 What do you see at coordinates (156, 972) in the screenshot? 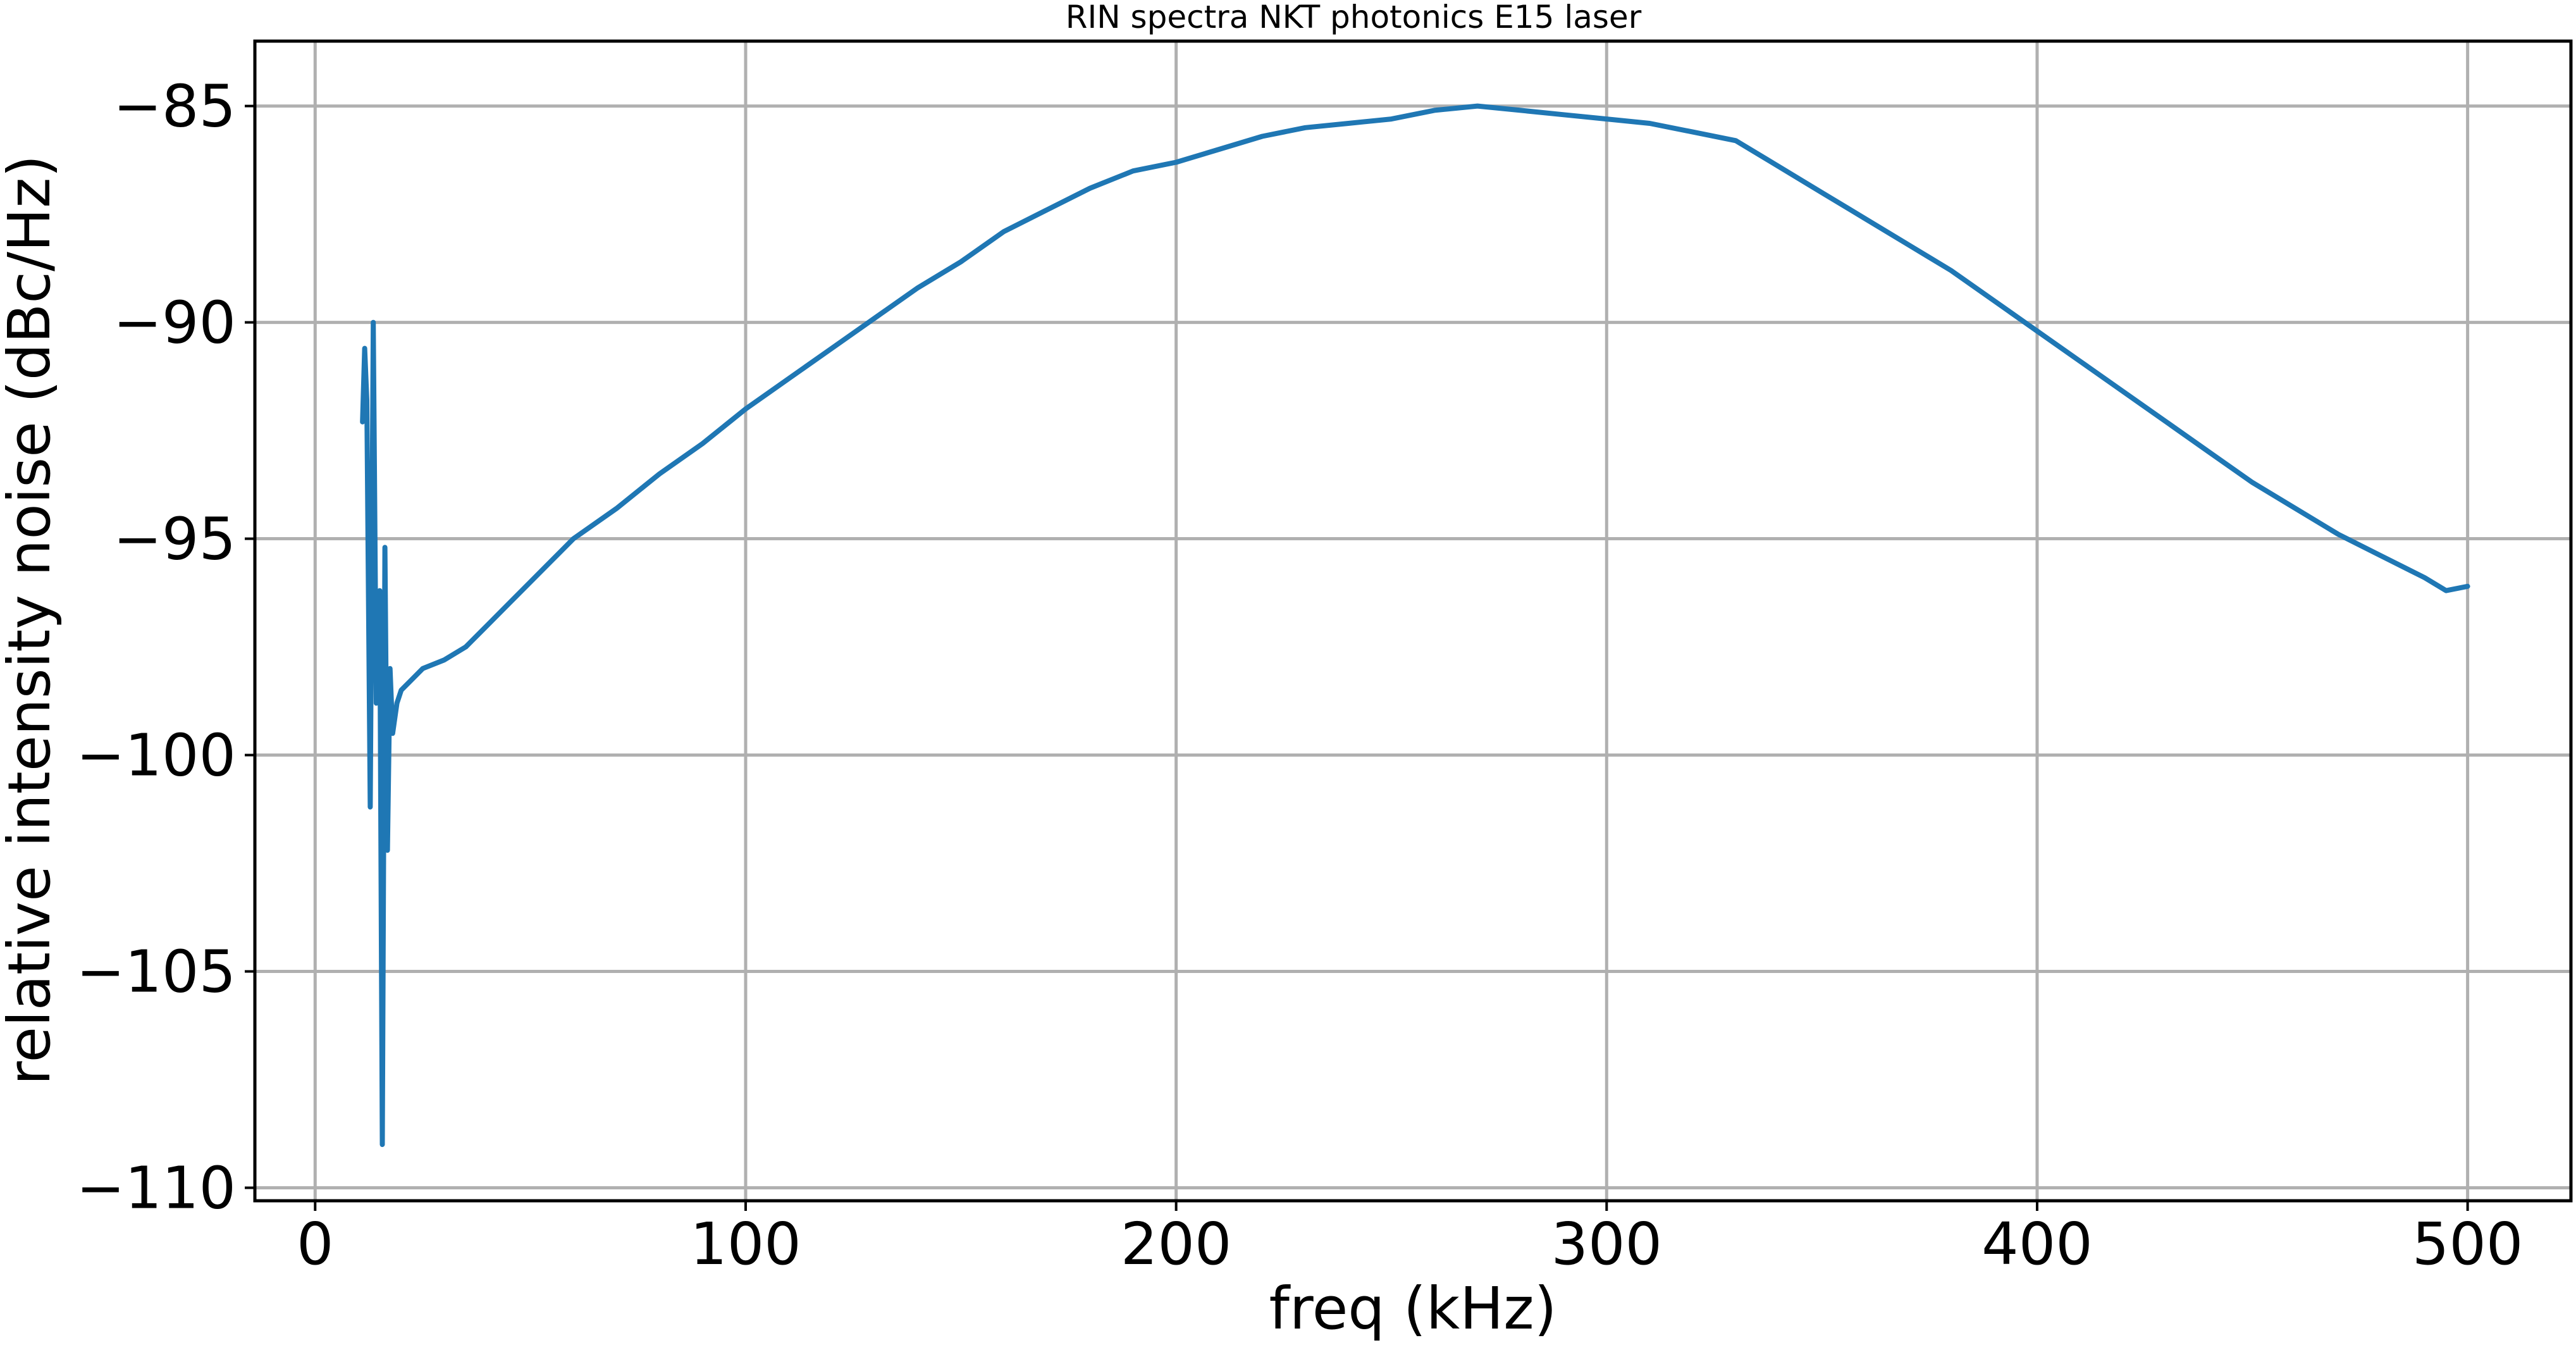
I see `y-tick-label: −105` at bounding box center [156, 972].